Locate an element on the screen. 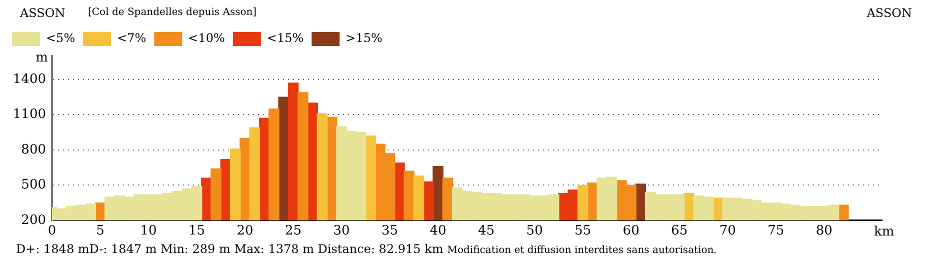  x-tick-label: 35 is located at coordinates (390, 231).